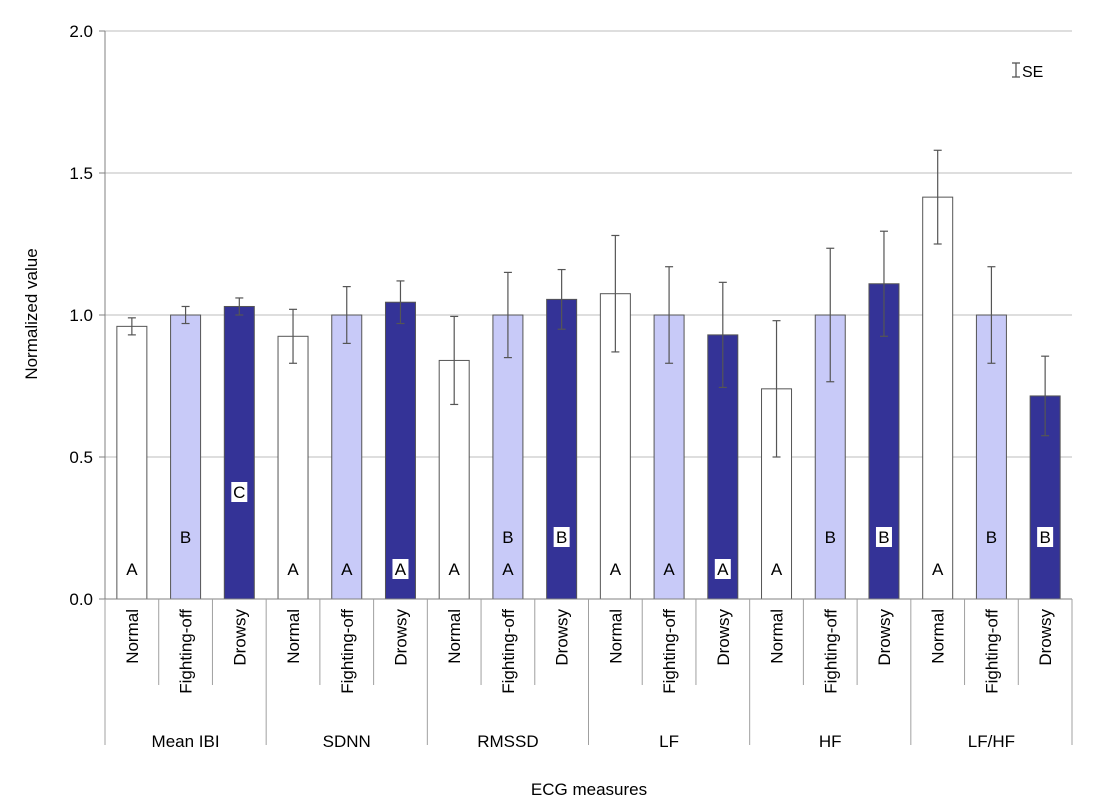 The width and height of the screenshot is (1101, 809). What do you see at coordinates (669, 741) in the screenshot?
I see `group-label: LF` at bounding box center [669, 741].